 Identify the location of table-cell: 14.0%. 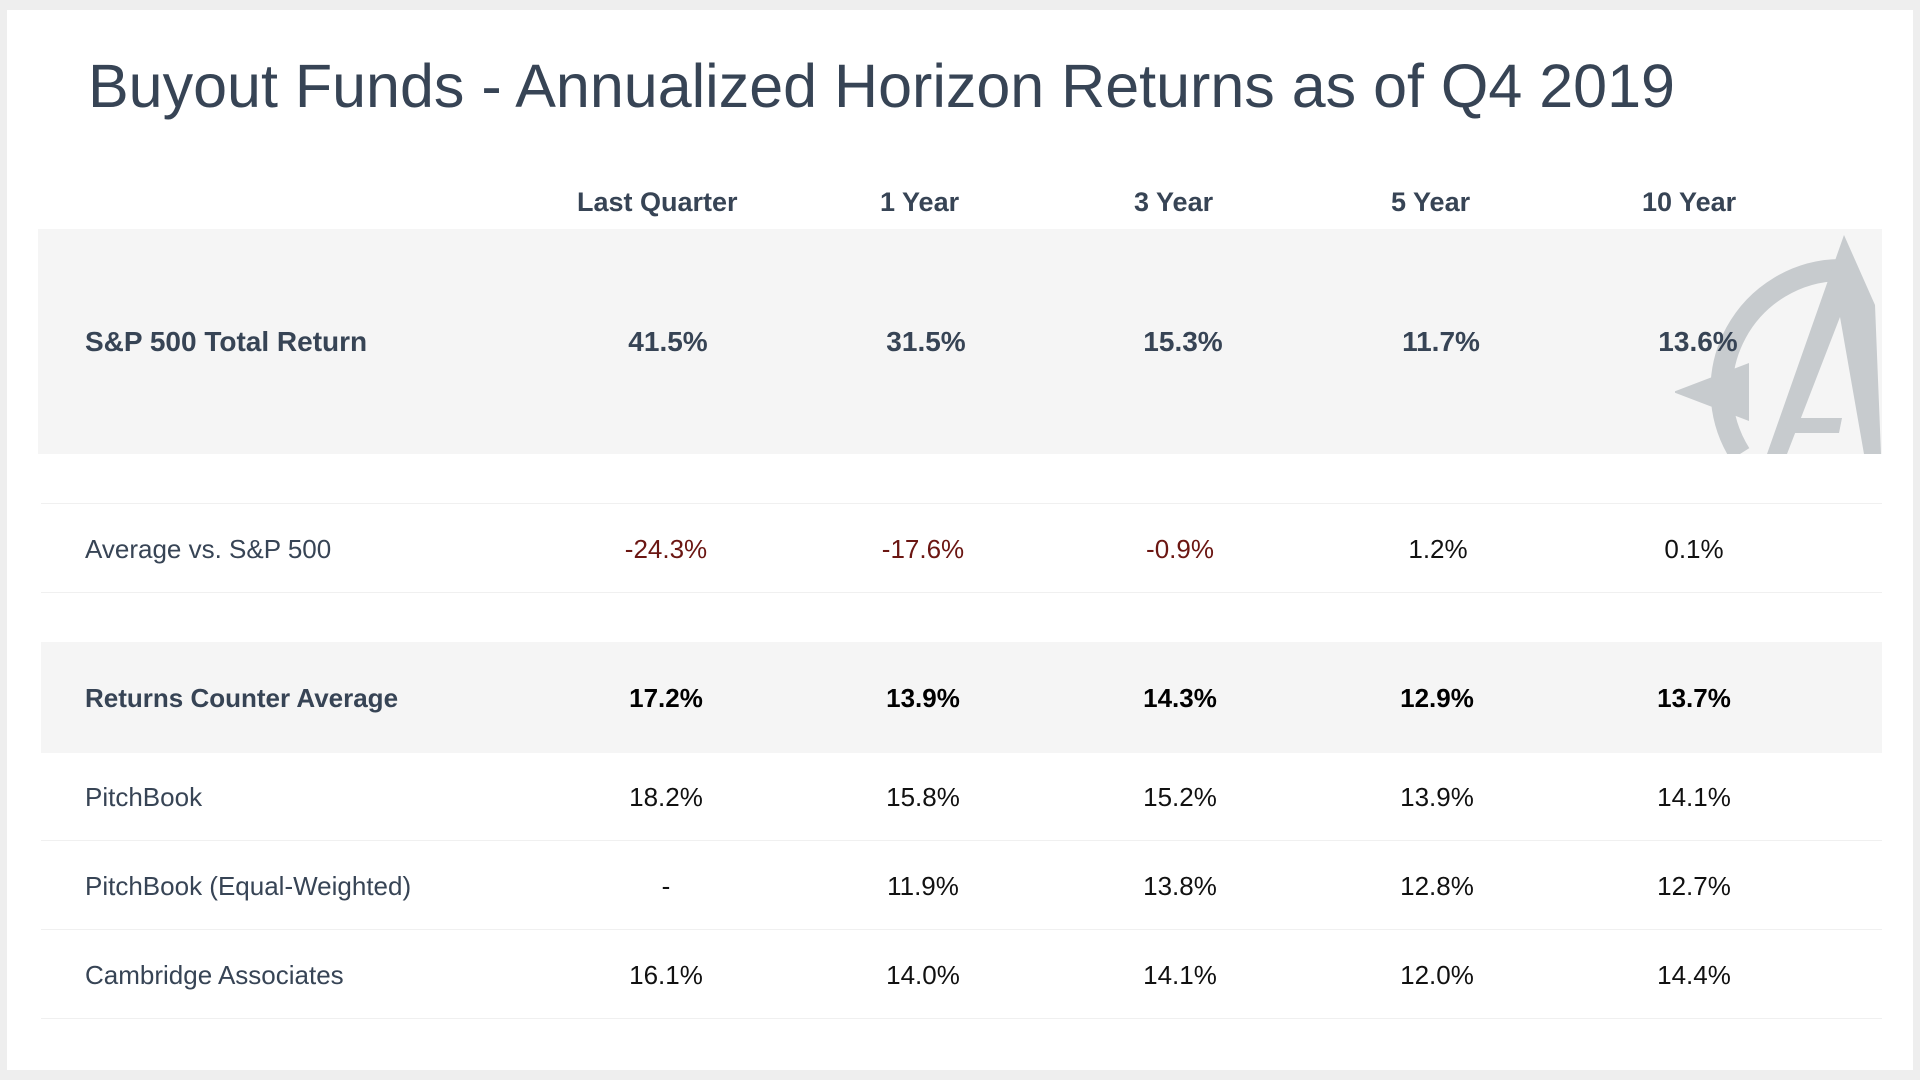
(923, 975).